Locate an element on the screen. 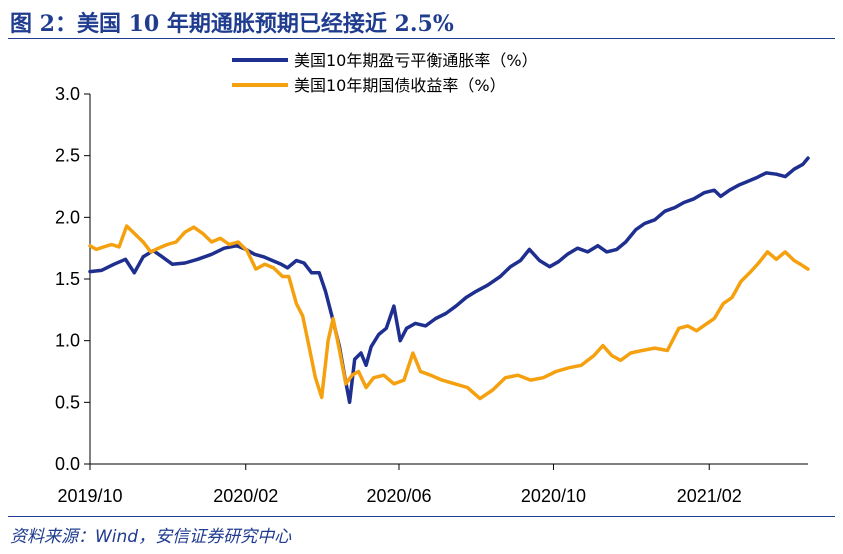 This screenshot has width=843, height=554. legend-label-1: 美国10年期盈亏平衡通胀率（%） is located at coordinates (416, 60).